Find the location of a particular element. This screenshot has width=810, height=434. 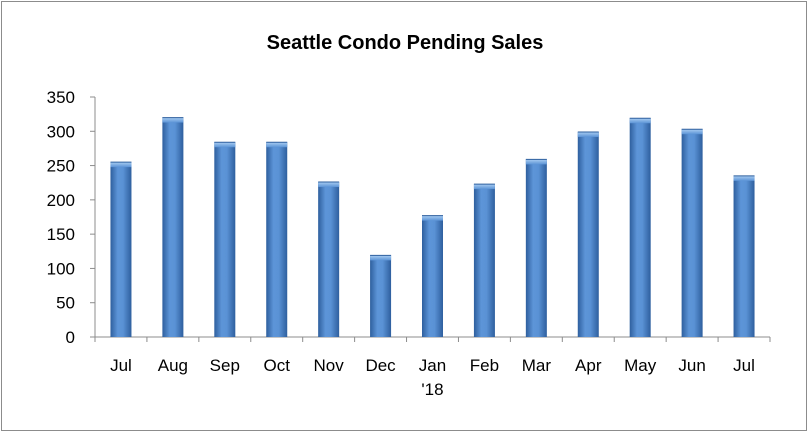

y-tick-label: 150 is located at coordinates (61, 234).